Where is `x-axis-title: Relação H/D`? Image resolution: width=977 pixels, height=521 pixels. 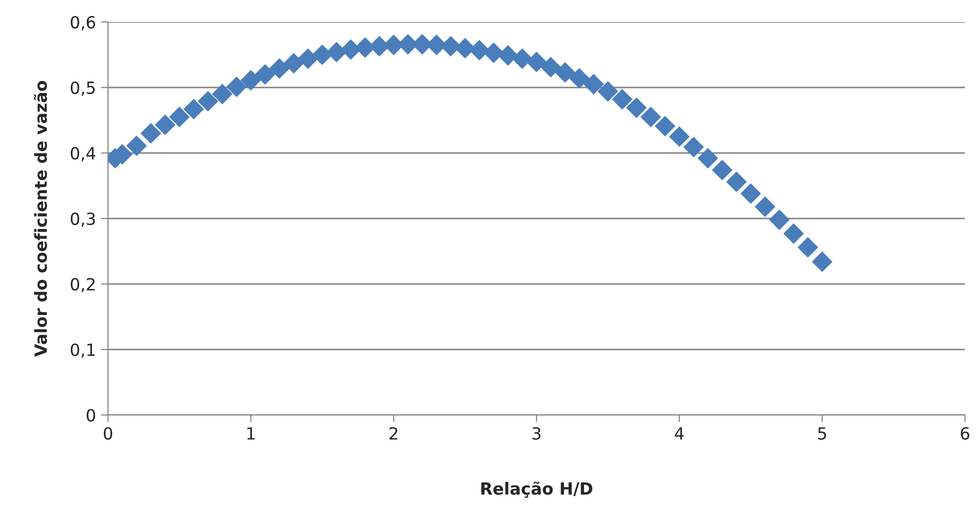
x-axis-title: Relação H/D is located at coordinates (536, 490).